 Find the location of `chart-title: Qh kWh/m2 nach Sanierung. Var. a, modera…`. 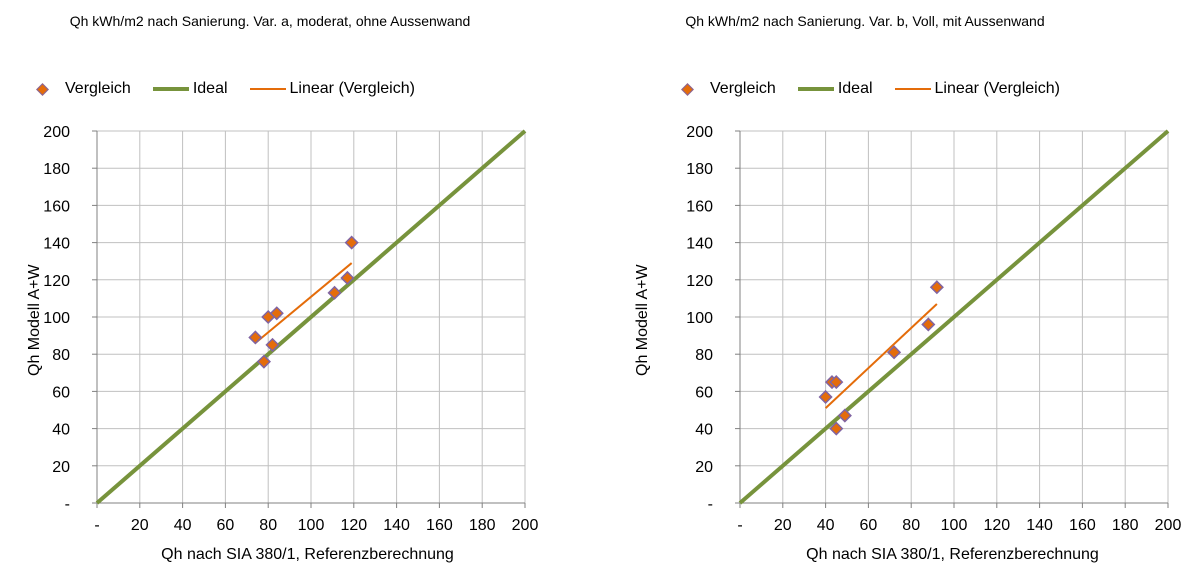

chart-title: Qh kWh/m2 nach Sanierung. Var. a, modera… is located at coordinates (270, 21).